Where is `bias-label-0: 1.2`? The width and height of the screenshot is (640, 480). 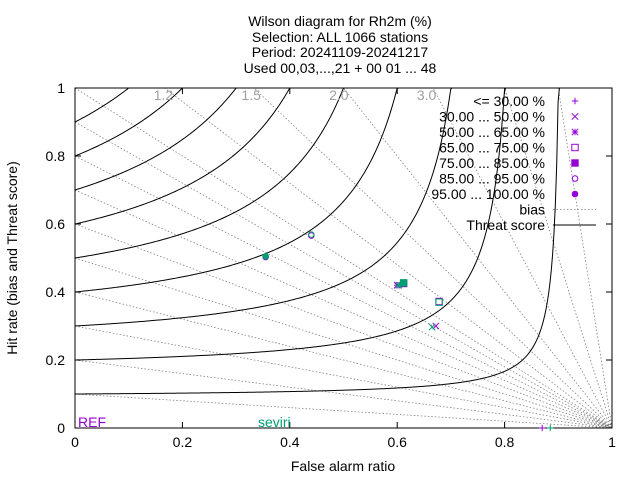
bias-label-0: 1.2 is located at coordinates (164, 95).